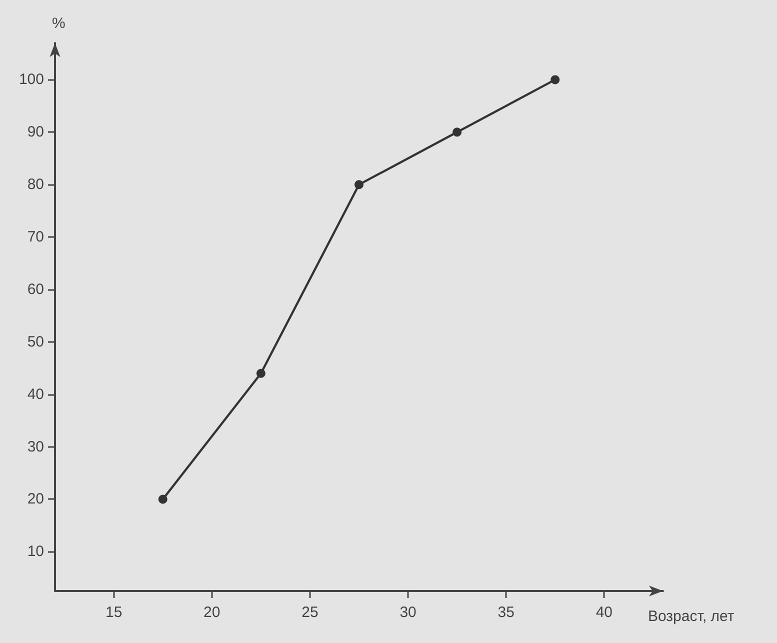 This screenshot has height=643, width=777. What do you see at coordinates (113, 612) in the screenshot?
I see `x-tick-label: 15` at bounding box center [113, 612].